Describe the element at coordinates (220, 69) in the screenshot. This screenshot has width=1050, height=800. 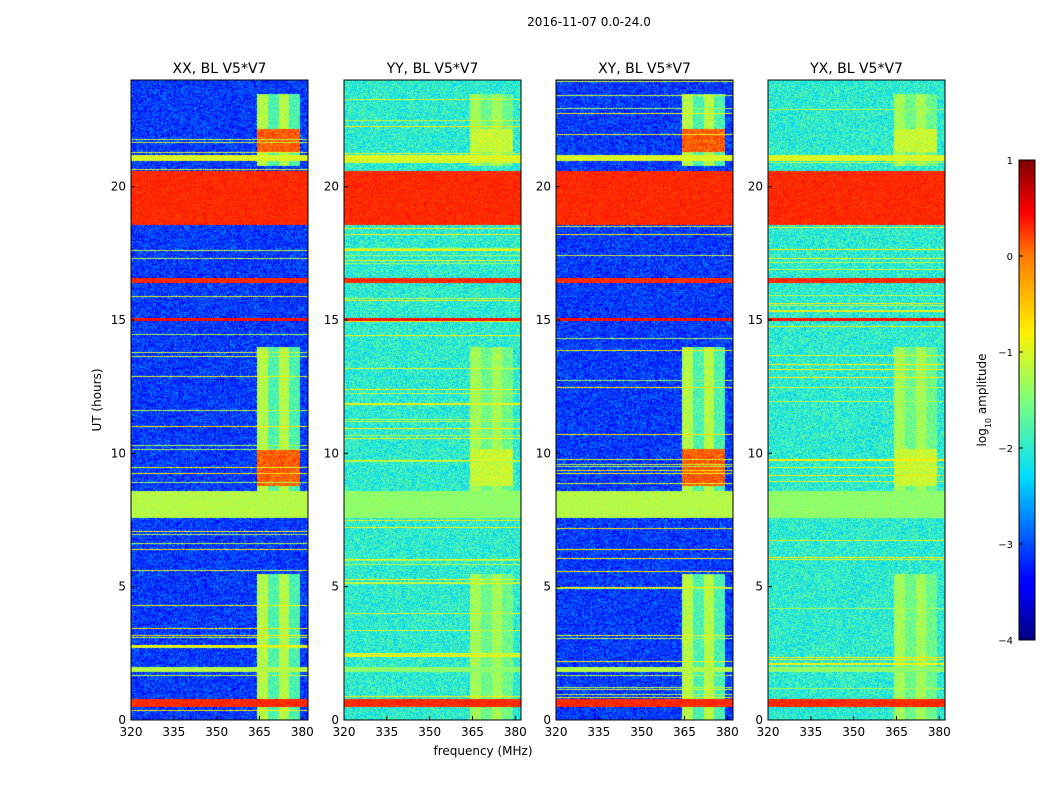
I see `panel-title: XX, BL V5*V7` at that location.